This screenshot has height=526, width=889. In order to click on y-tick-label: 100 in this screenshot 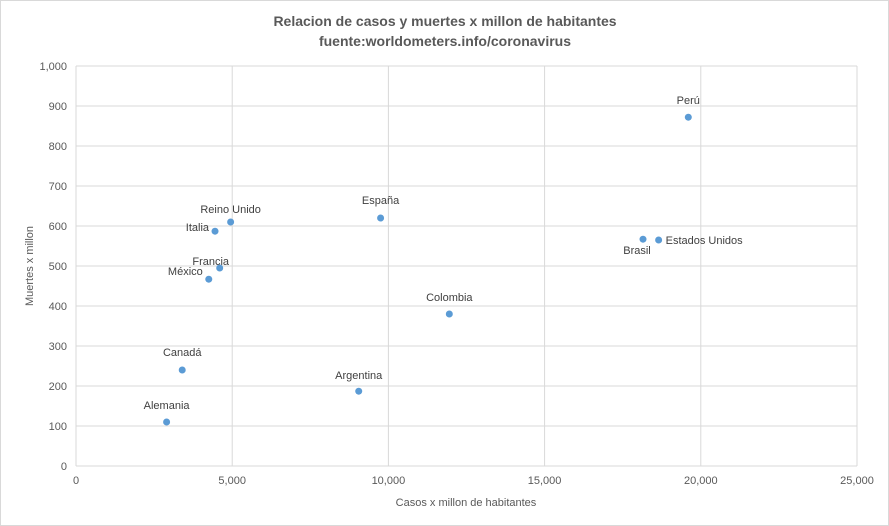, I will do `click(58, 427)`.